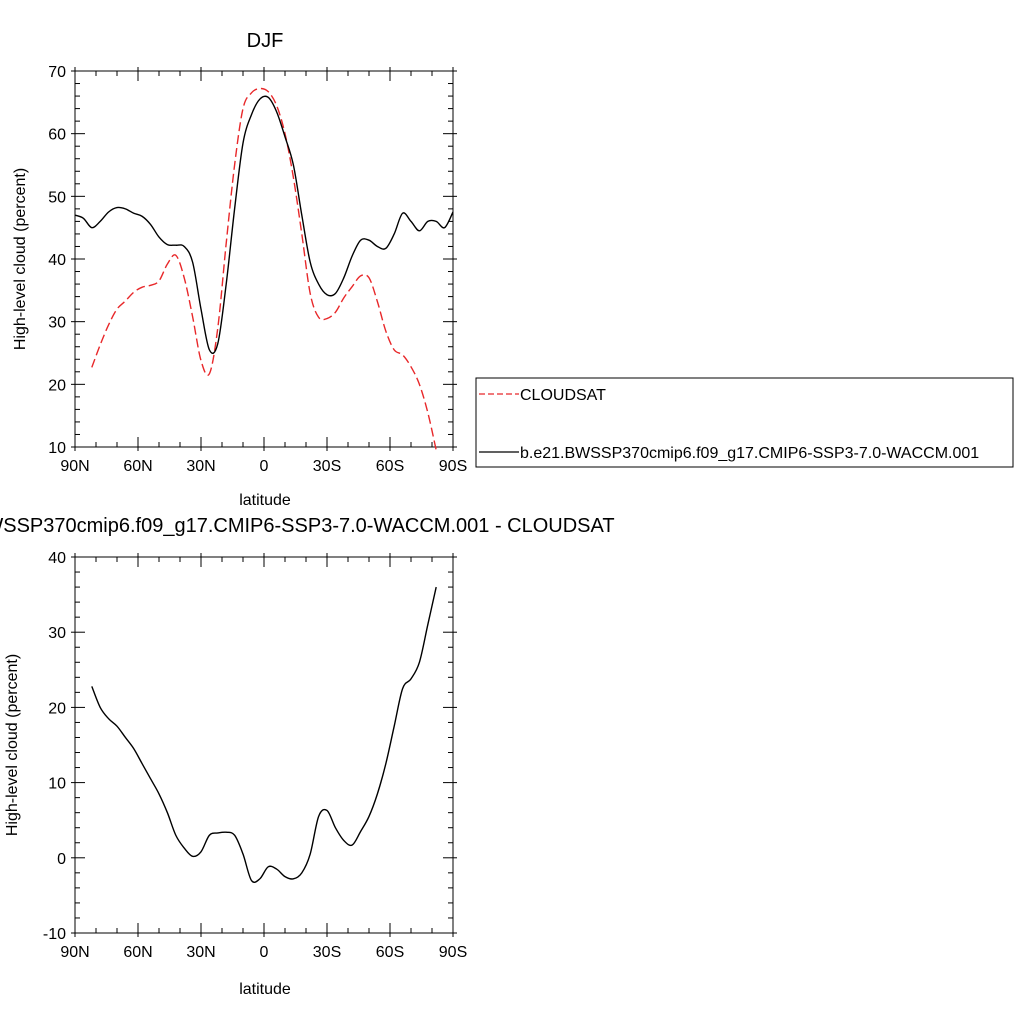 The height and width of the screenshot is (1024, 1024). Describe the element at coordinates (61, 859) in the screenshot. I see `y-tick-label-0: 0` at that location.